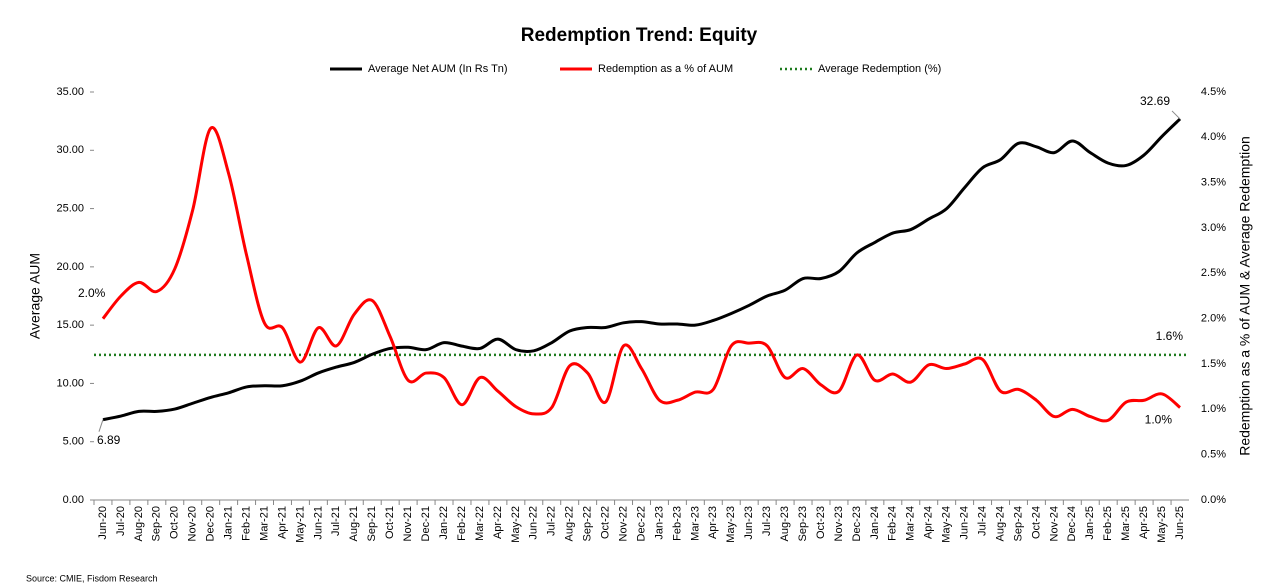 Image resolution: width=1268 pixels, height=588 pixels. What do you see at coordinates (785, 523) in the screenshot?
I see `x-tick-label: Aug-23` at bounding box center [785, 523].